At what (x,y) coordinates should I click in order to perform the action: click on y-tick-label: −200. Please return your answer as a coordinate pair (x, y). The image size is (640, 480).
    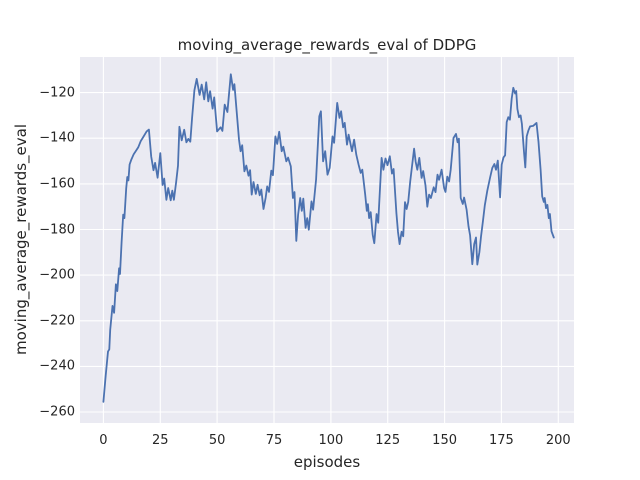
    Looking at the image, I should click on (57, 275).